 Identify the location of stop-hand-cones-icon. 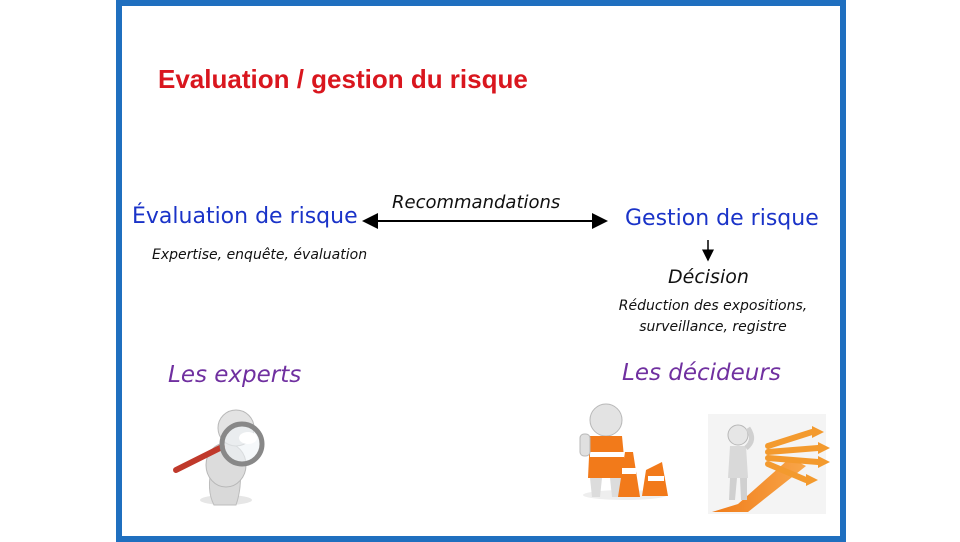
(623, 451).